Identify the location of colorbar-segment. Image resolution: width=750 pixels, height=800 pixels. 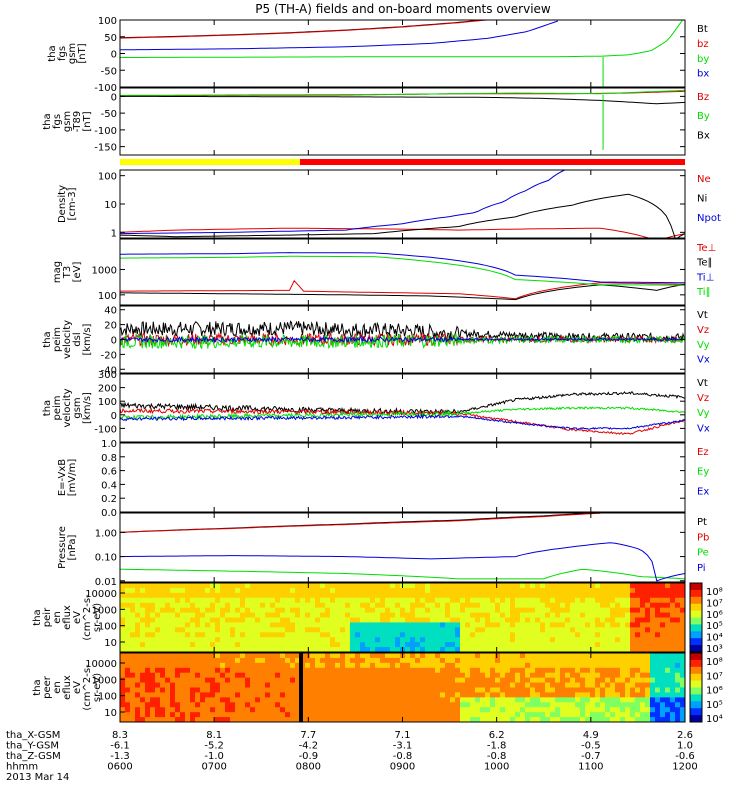
(696, 657).